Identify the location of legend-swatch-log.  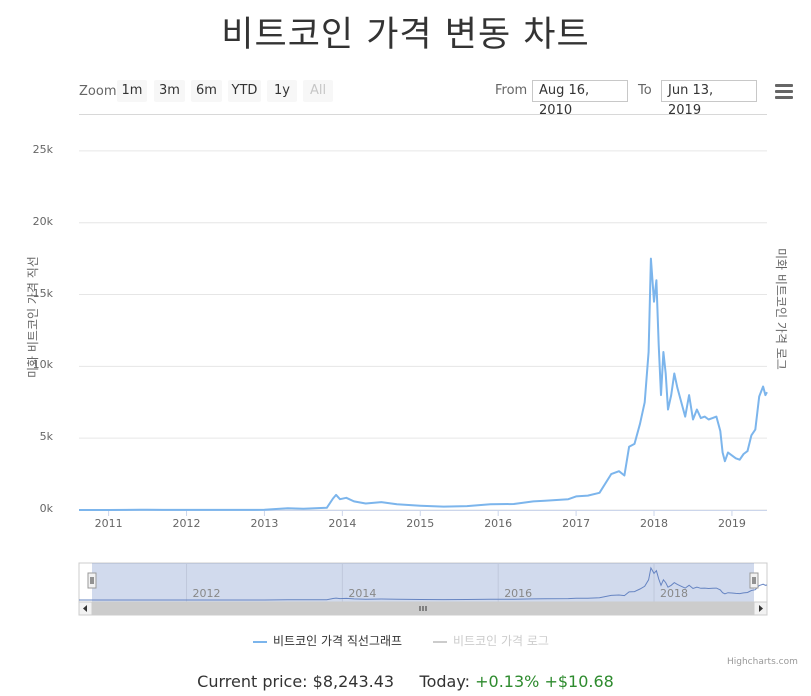
(440, 641).